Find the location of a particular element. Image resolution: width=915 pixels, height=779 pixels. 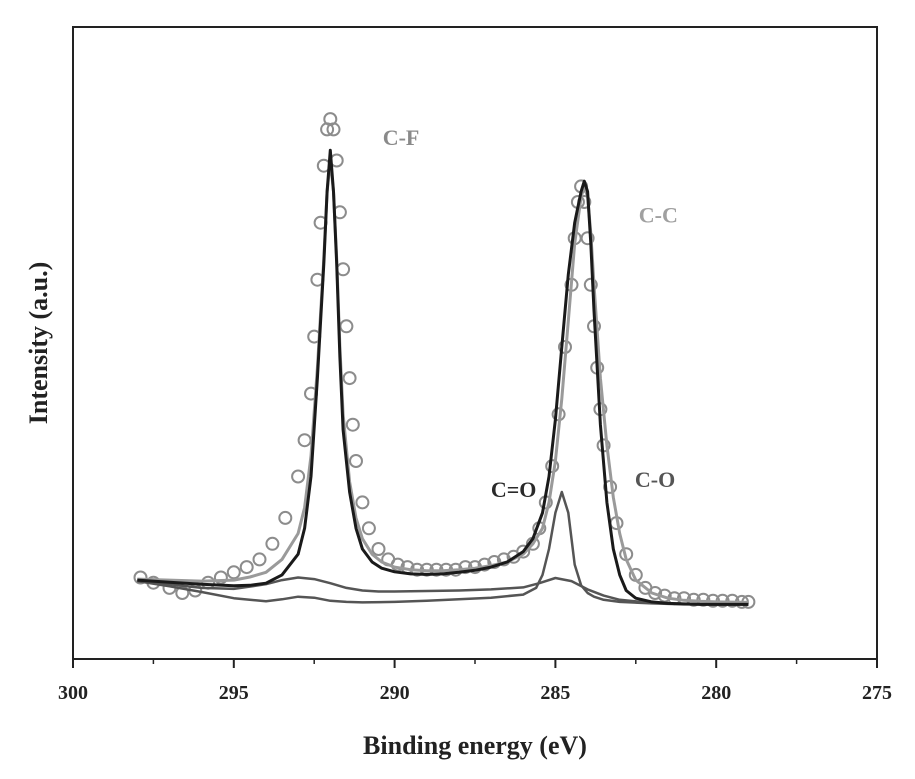

peak-label: C=O is located at coordinates (514, 489).